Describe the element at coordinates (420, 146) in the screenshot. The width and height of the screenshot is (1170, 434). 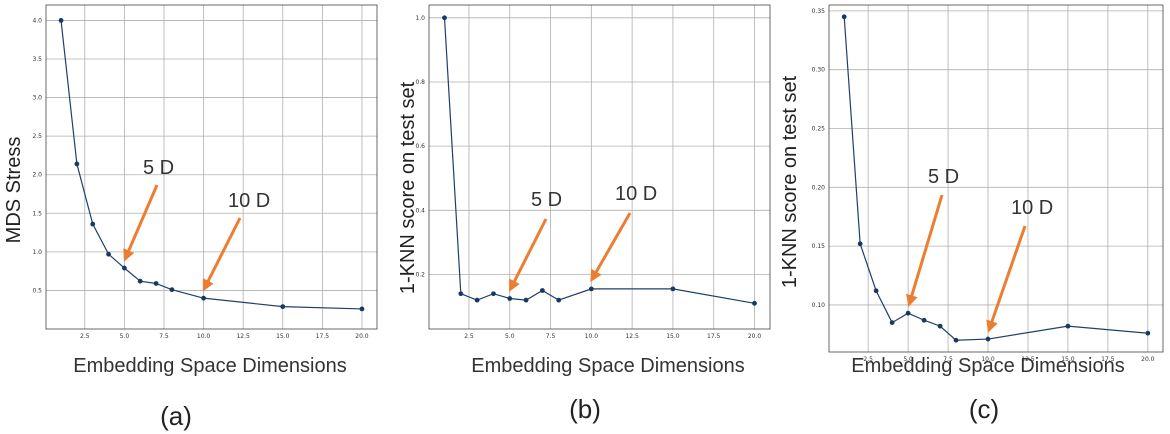
I see `y-tick-label: 0.6` at that location.